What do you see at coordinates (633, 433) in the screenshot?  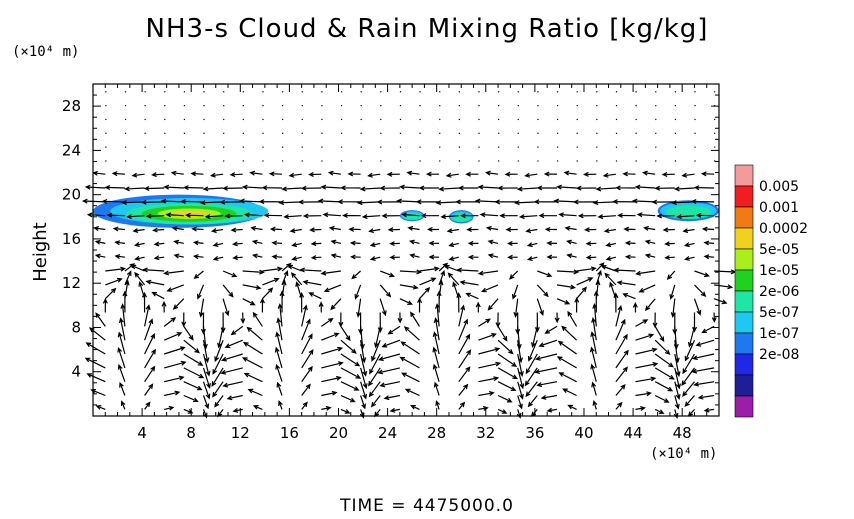 I see `x-tick-label: 44` at bounding box center [633, 433].